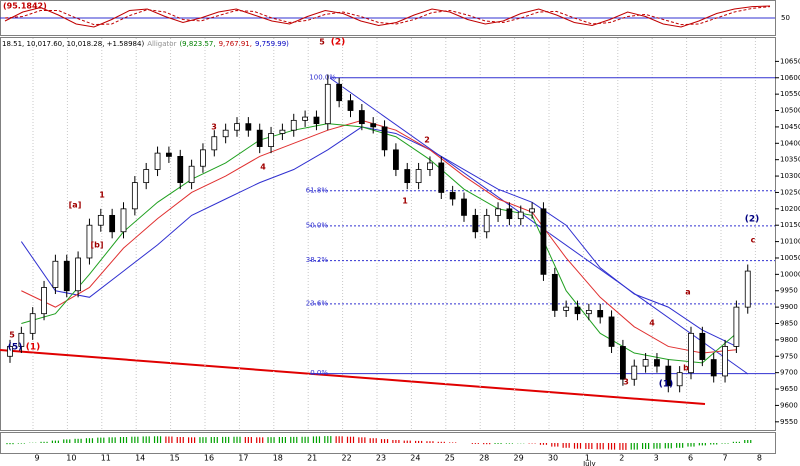 This screenshot has height=466, width=800. What do you see at coordinates (724, 458) in the screenshot?
I see `x-tick-label: 7` at bounding box center [724, 458].